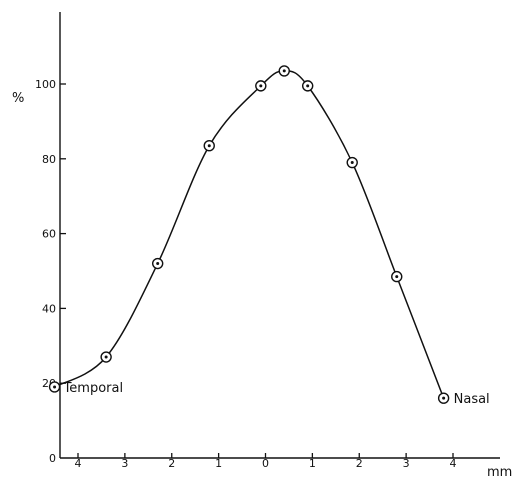  What do you see at coordinates (49, 159) in the screenshot?
I see `y-tick-label-80: 80` at bounding box center [49, 159].